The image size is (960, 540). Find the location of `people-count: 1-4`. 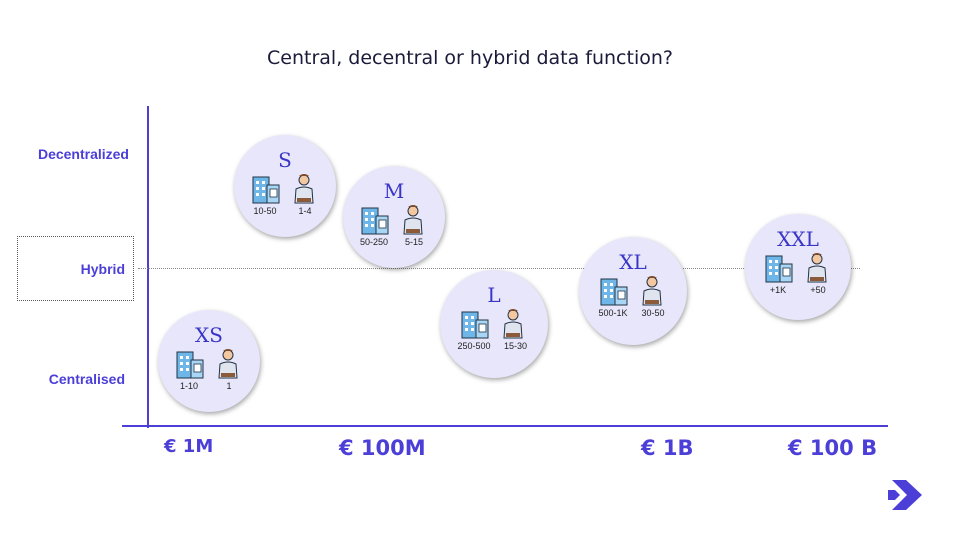

people-count: 1-4 is located at coordinates (305, 211).